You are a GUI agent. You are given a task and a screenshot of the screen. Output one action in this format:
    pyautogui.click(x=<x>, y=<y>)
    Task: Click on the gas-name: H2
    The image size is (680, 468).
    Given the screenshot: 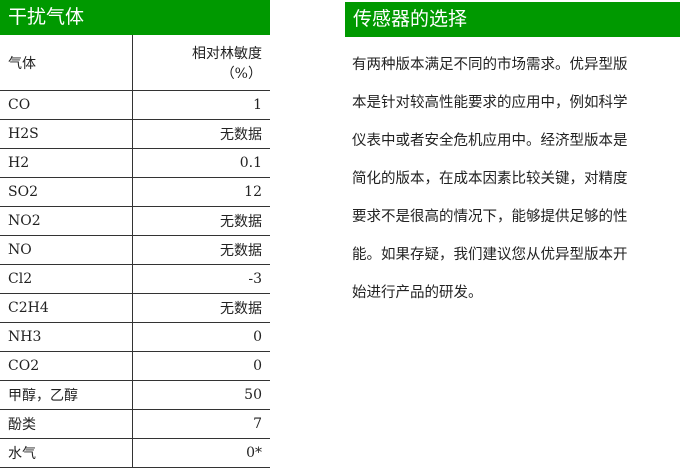 What is the action you would take?
    pyautogui.click(x=66, y=163)
    